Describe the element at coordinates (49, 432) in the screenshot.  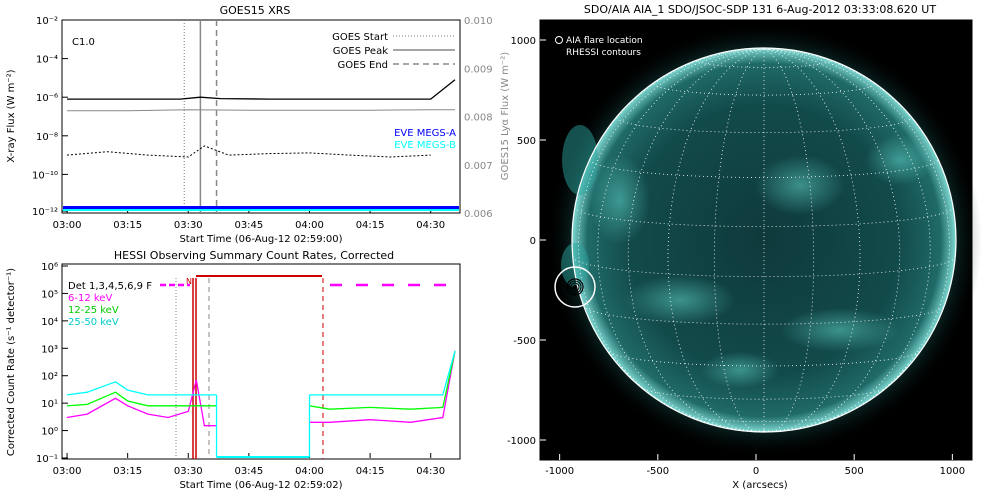
I see `hessi-ytick-label: 10⁰` at that location.